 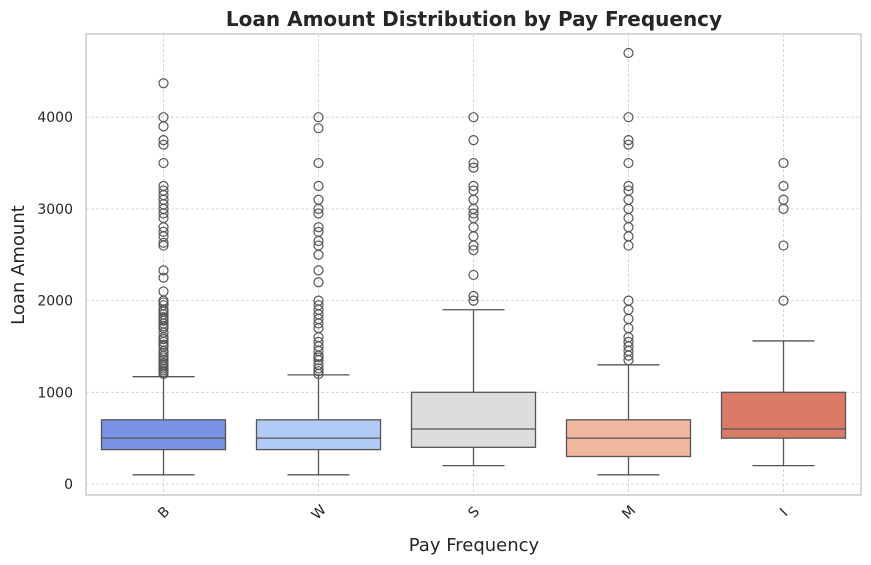 What do you see at coordinates (68, 485) in the screenshot?
I see `y-tick-label: 0` at bounding box center [68, 485].